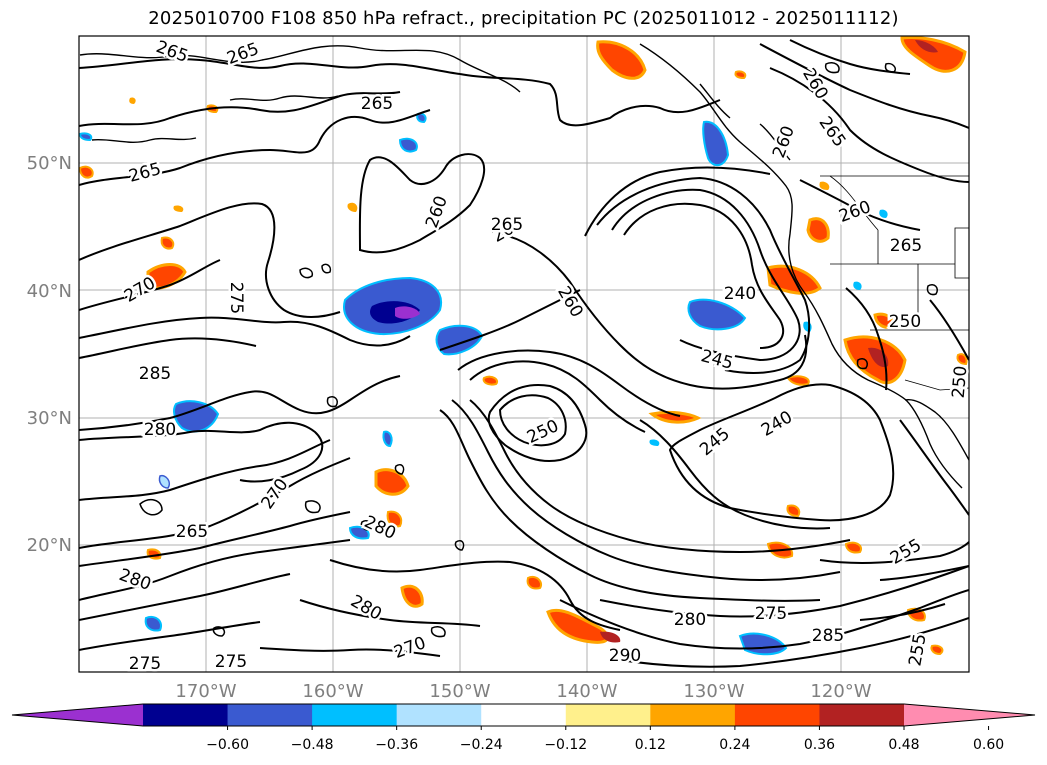 The height and width of the screenshot is (765, 1047). What do you see at coordinates (396, 745) in the screenshot?
I see `colorbar-tick-label: −0.36` at bounding box center [396, 745].